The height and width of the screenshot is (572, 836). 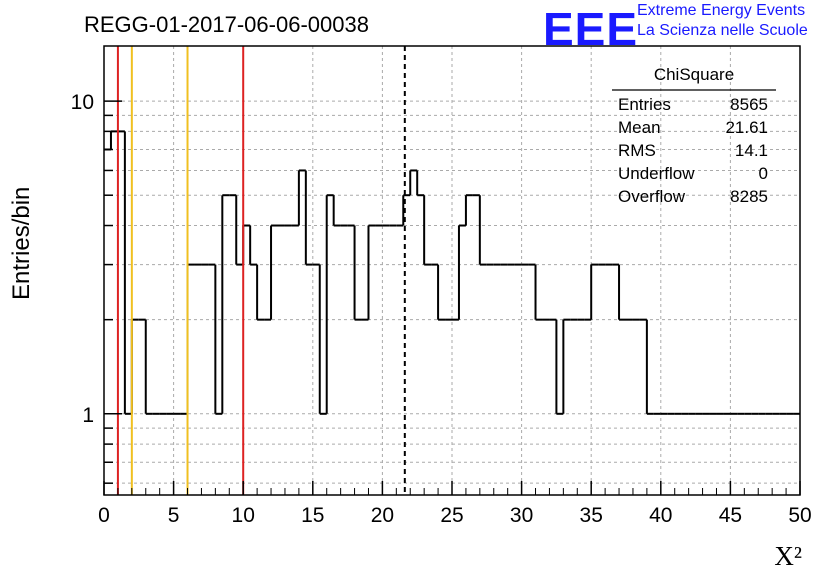 I want to click on x-tick-label: 20, so click(x=382, y=515).